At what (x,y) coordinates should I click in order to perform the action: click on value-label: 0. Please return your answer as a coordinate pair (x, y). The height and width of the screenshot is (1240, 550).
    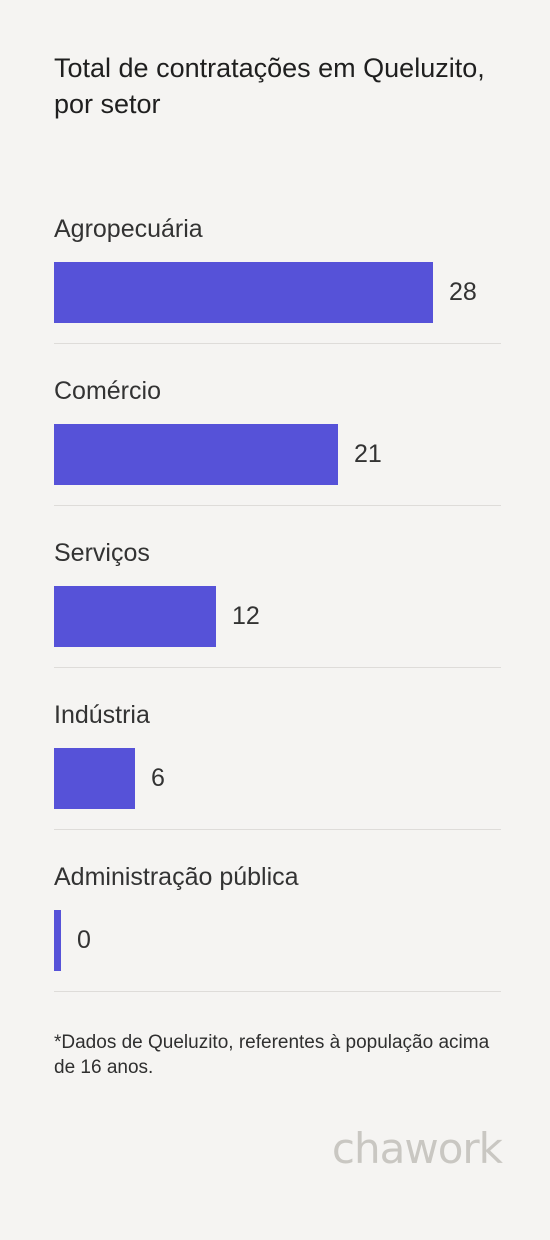
    Looking at the image, I should click on (84, 940).